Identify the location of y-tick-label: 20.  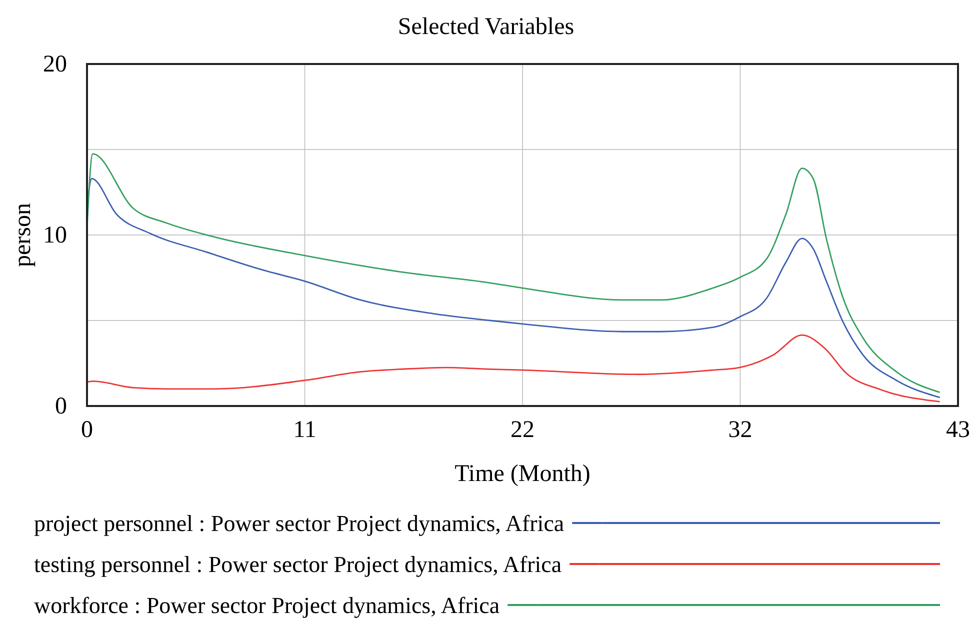
(55, 65).